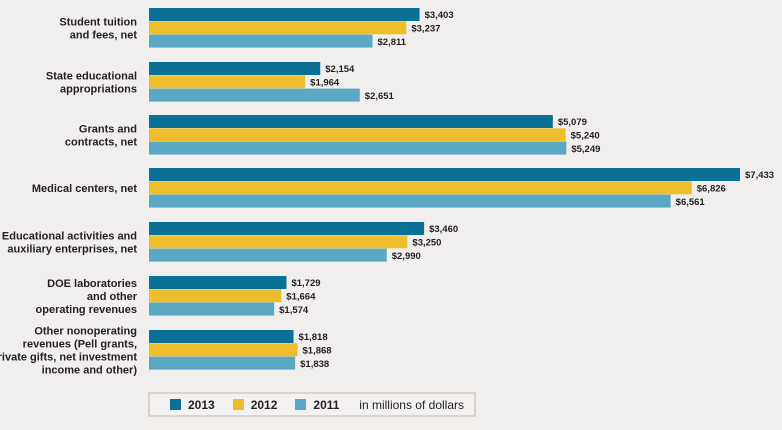 The image size is (782, 430). What do you see at coordinates (425, 28) in the screenshot?
I see `value-label: $3,237` at bounding box center [425, 28].